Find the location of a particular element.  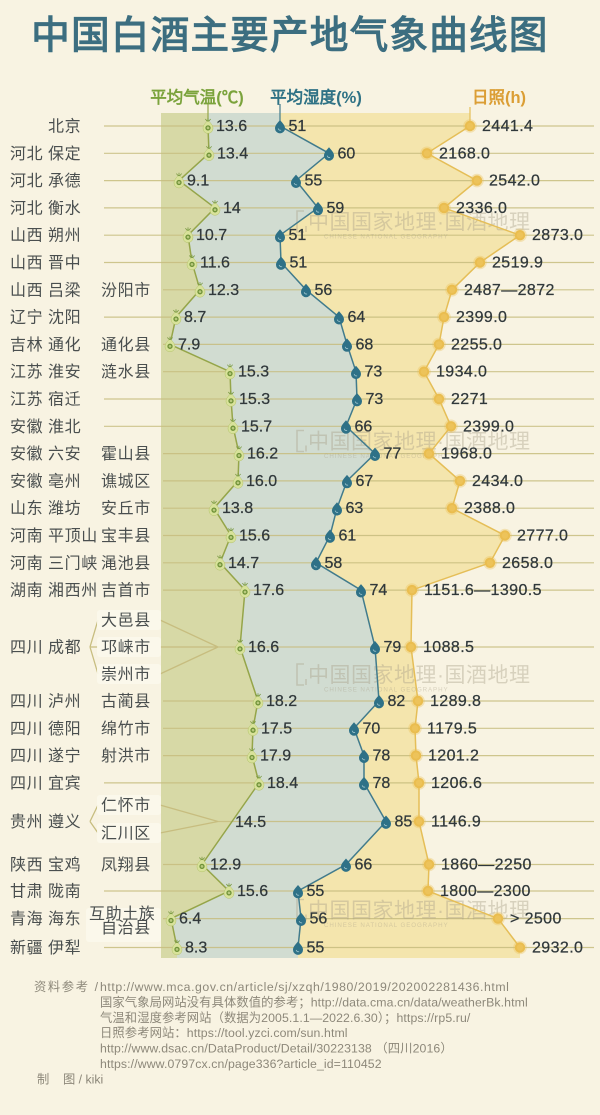

svg-text: 14.7 is located at coordinates (243, 563).